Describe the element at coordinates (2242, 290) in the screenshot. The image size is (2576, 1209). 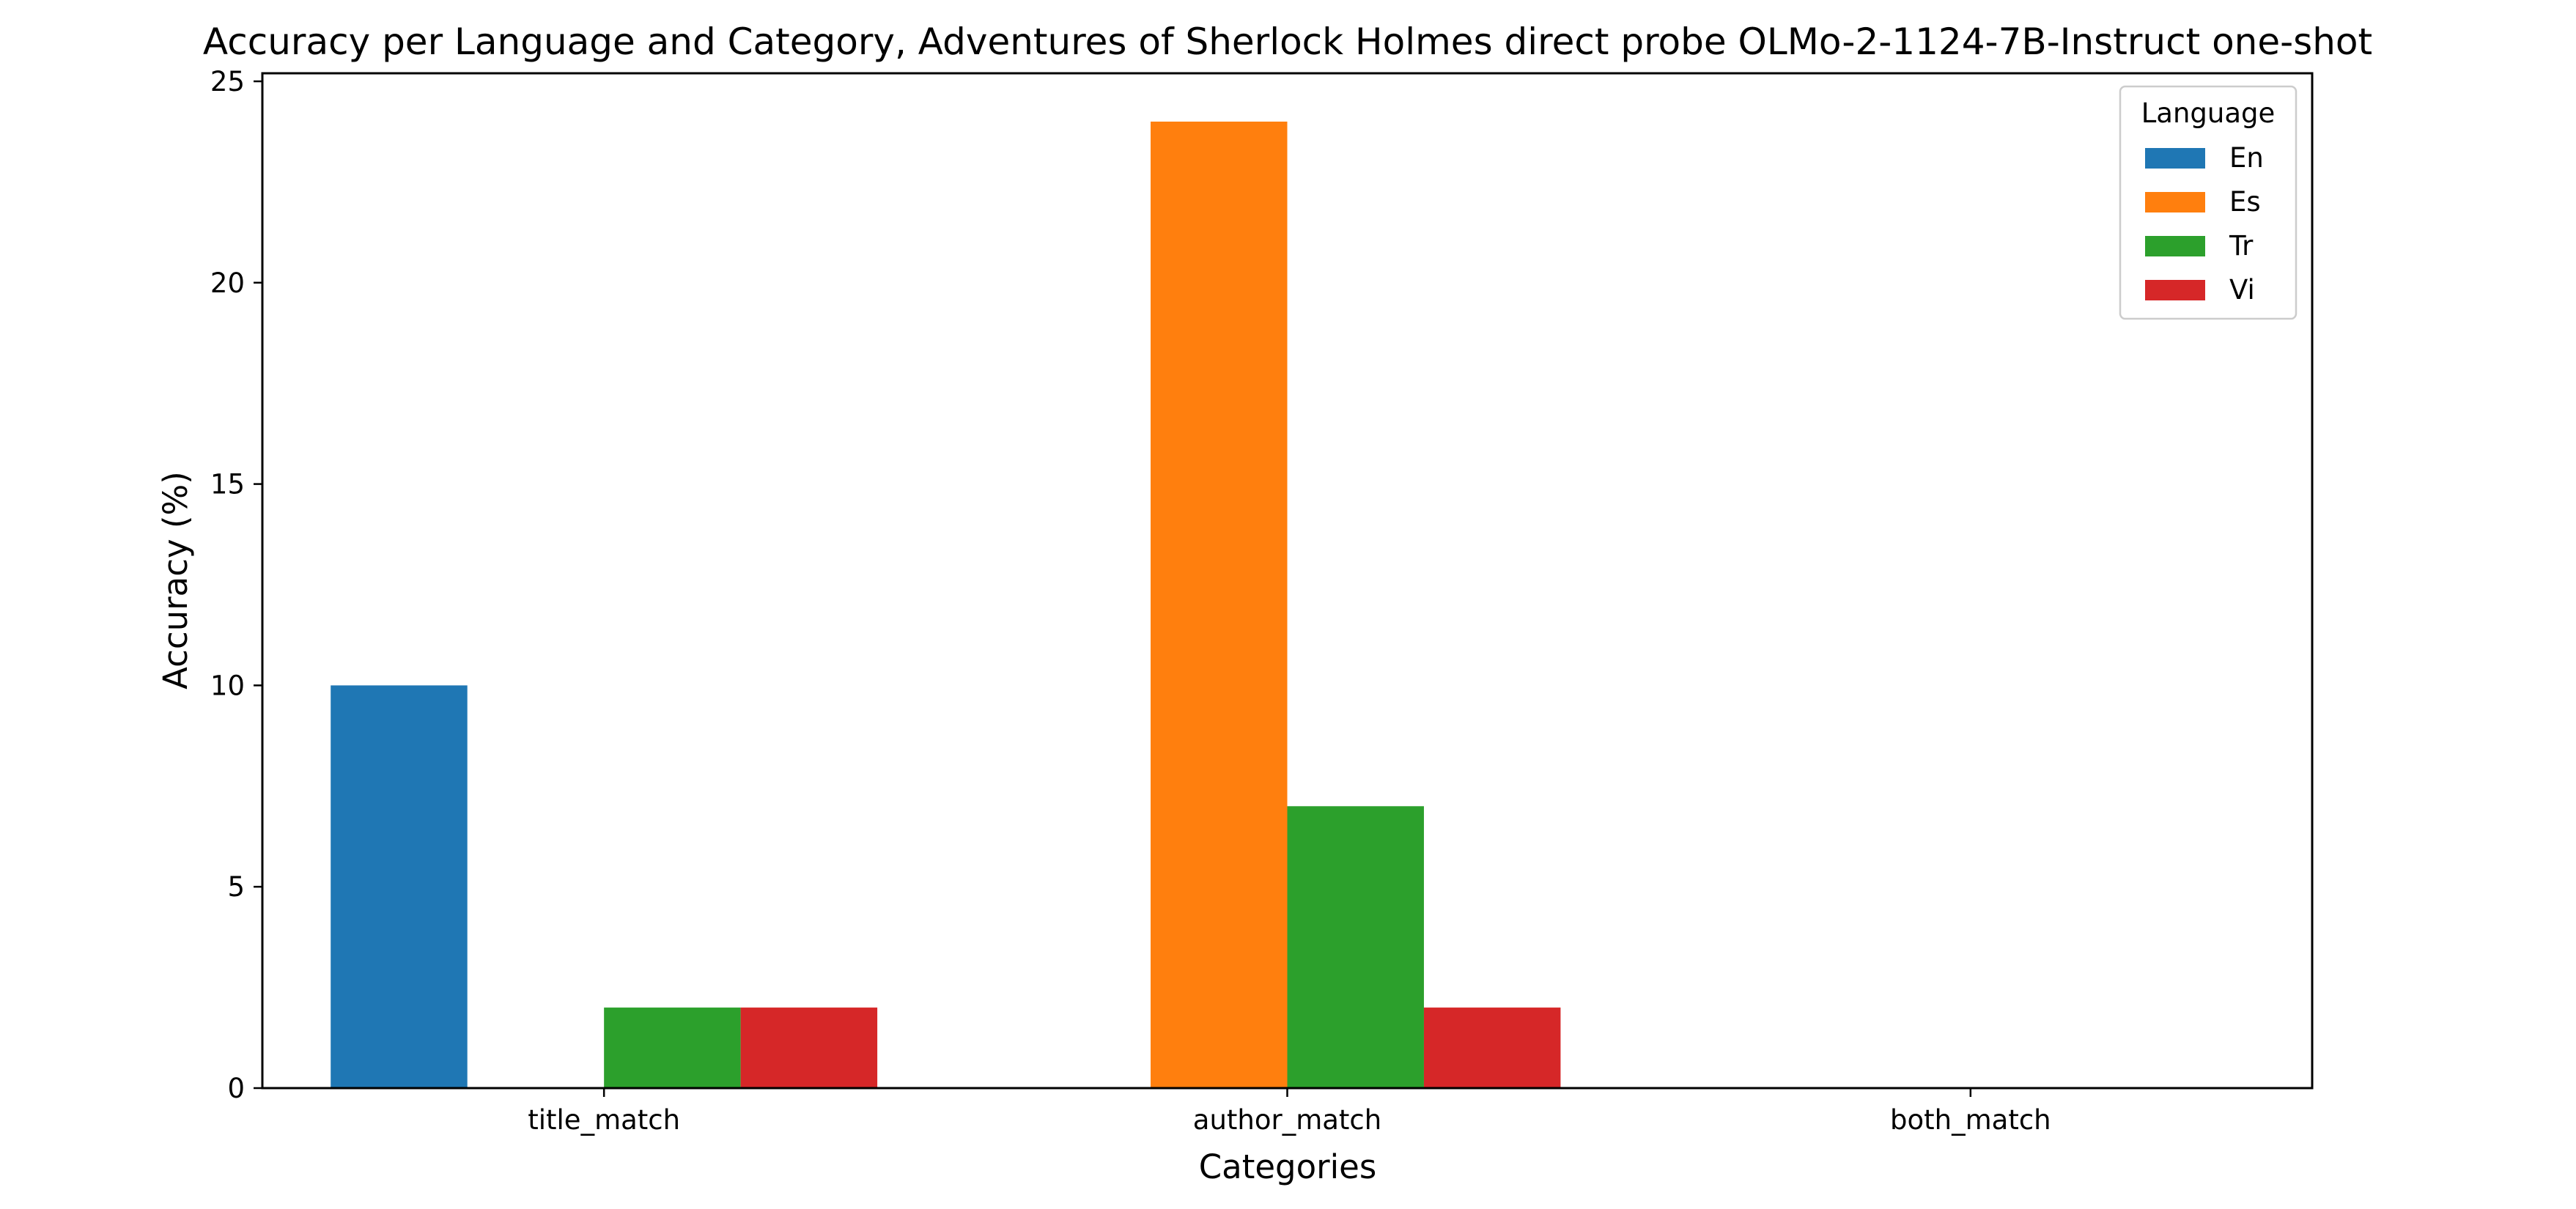
I see `legend-label-vi: Vi` at that location.